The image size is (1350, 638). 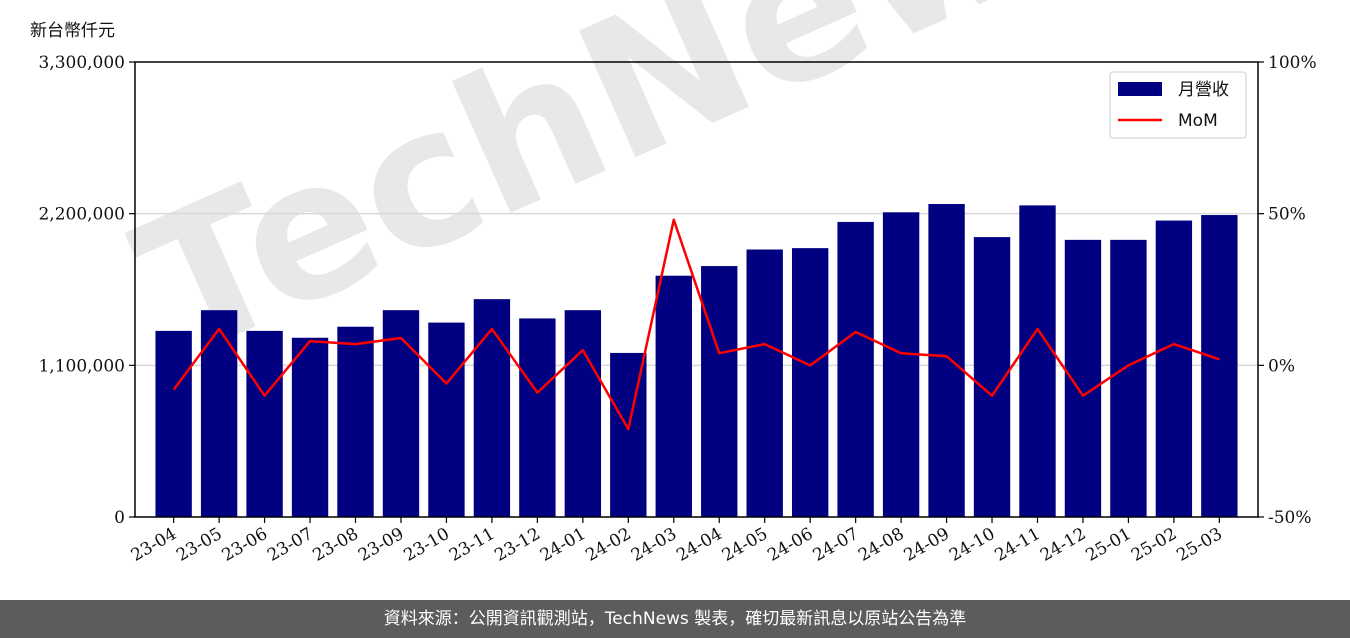 What do you see at coordinates (654, 545) in the screenshot?
I see `x-tick-label: 24-03` at bounding box center [654, 545].